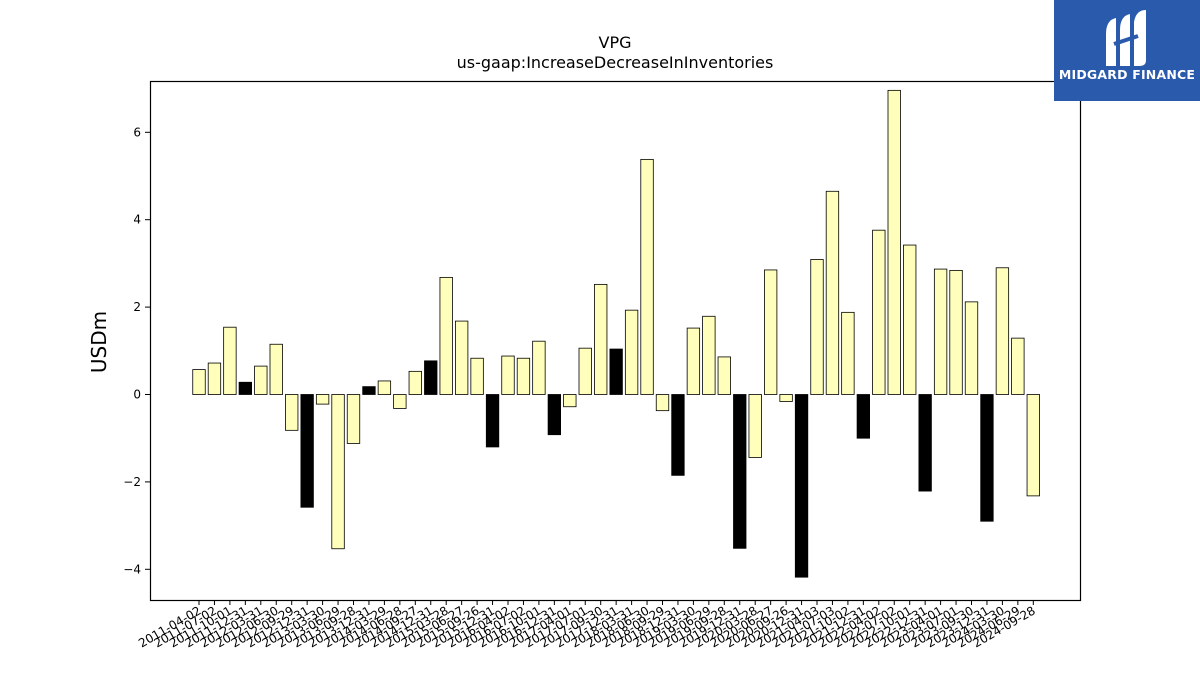 The width and height of the screenshot is (1200, 675). I want to click on y-tick-label: 4, so click(137, 220).